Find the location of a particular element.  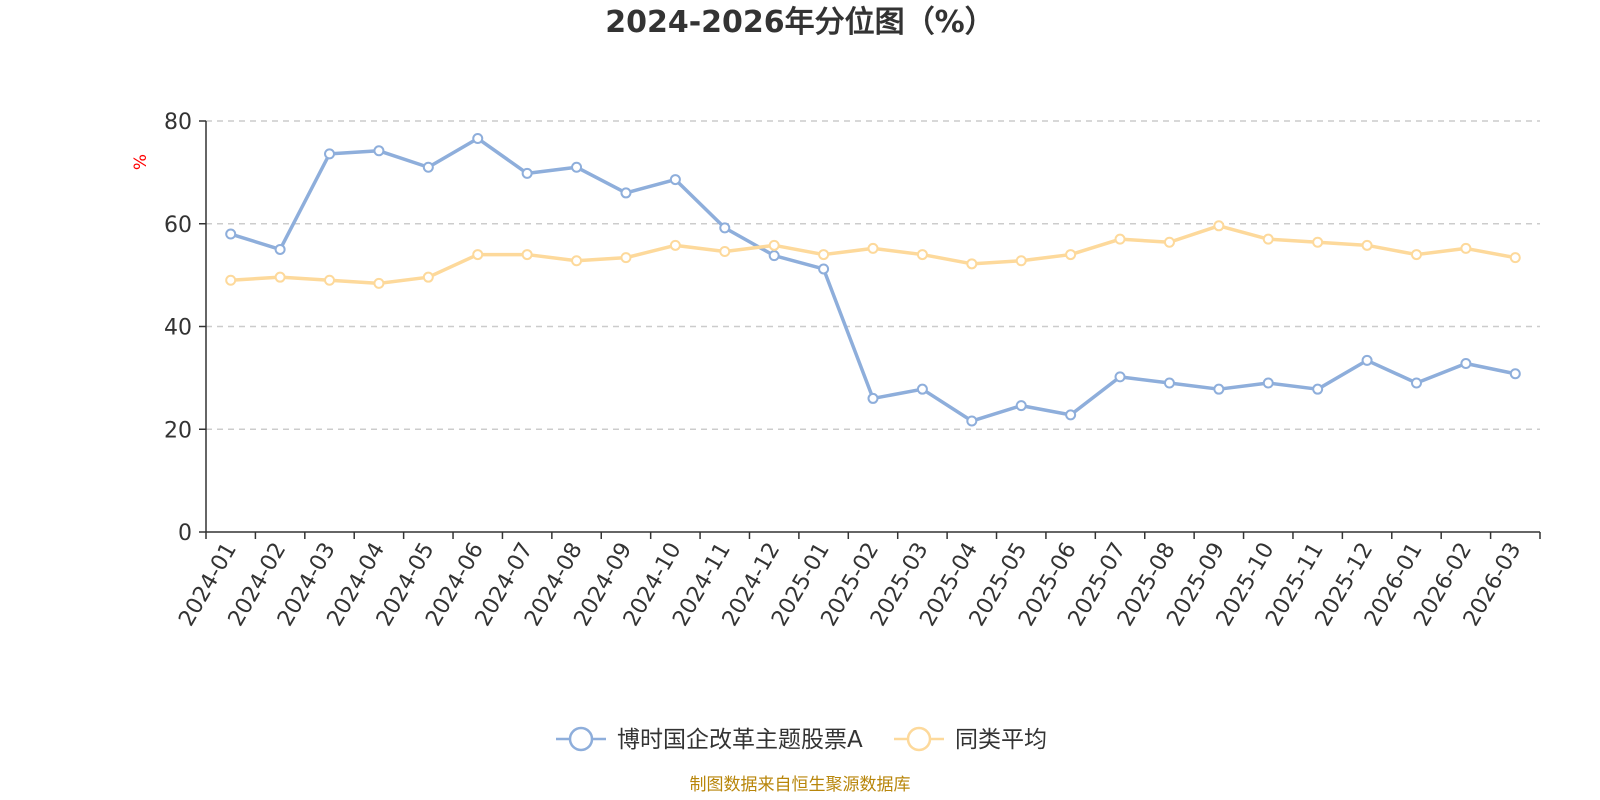

y-tick-label: 20 is located at coordinates (178, 430).